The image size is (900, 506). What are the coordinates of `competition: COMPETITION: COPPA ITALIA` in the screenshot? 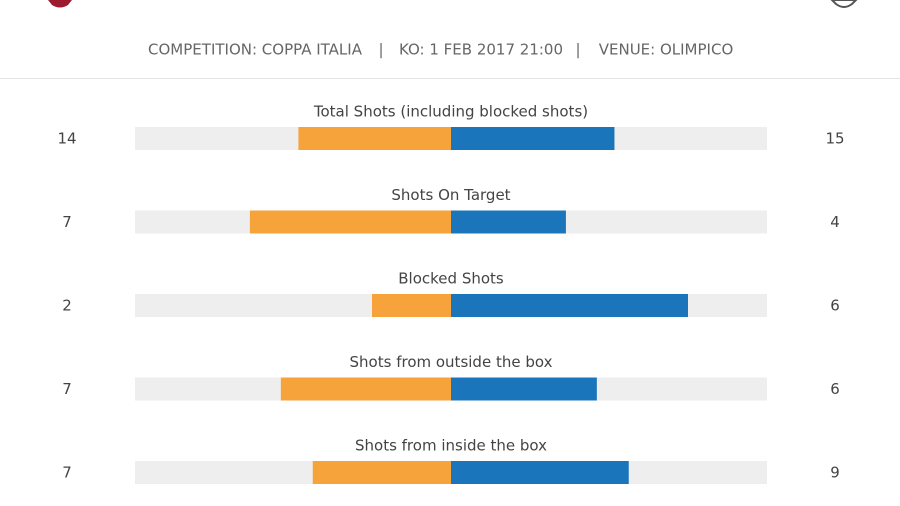 It's located at (255, 50).